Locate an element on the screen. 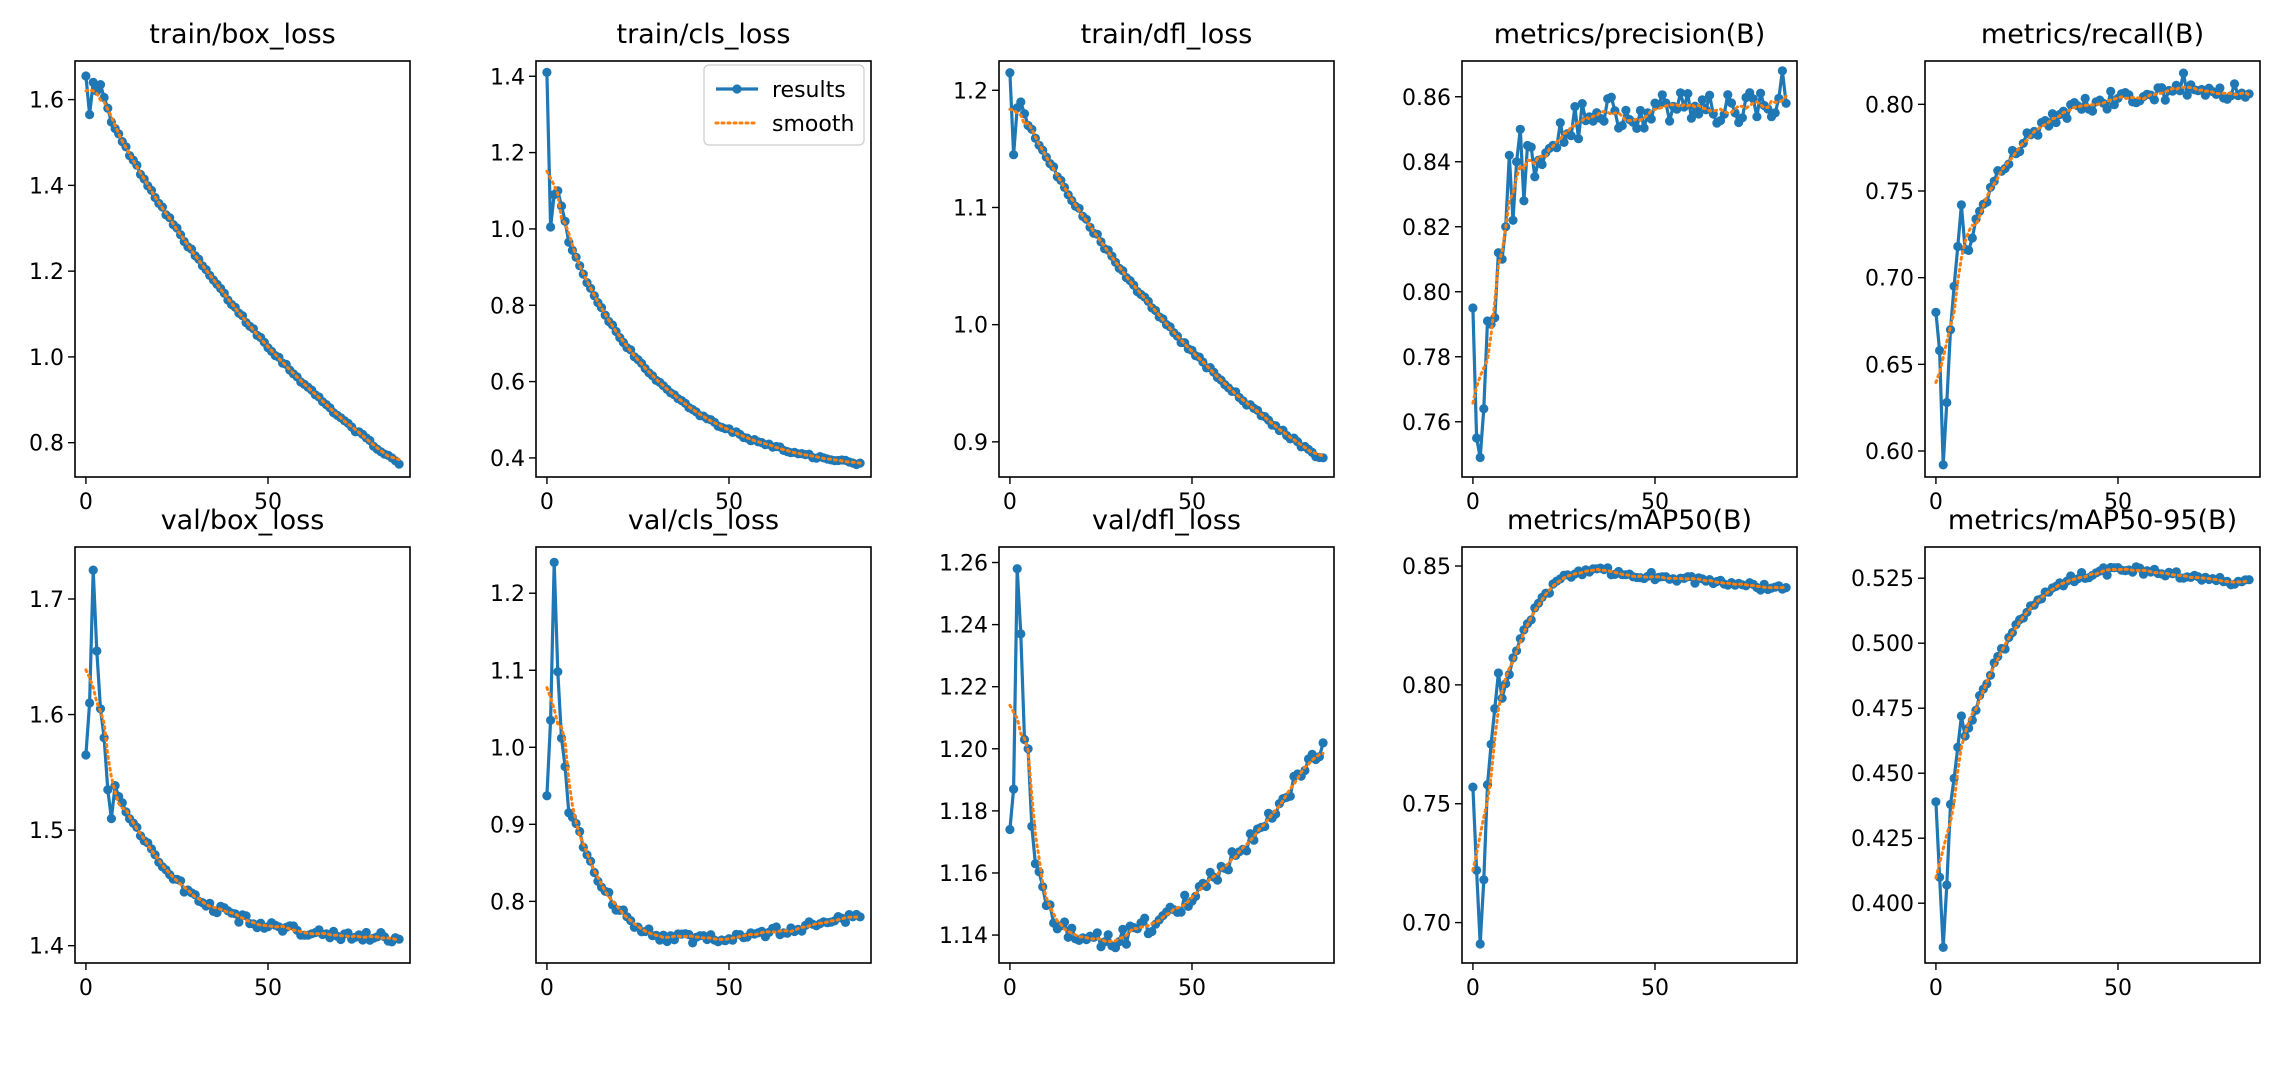 The width and height of the screenshot is (2283, 1075). legend-results-marker is located at coordinates (737, 89).